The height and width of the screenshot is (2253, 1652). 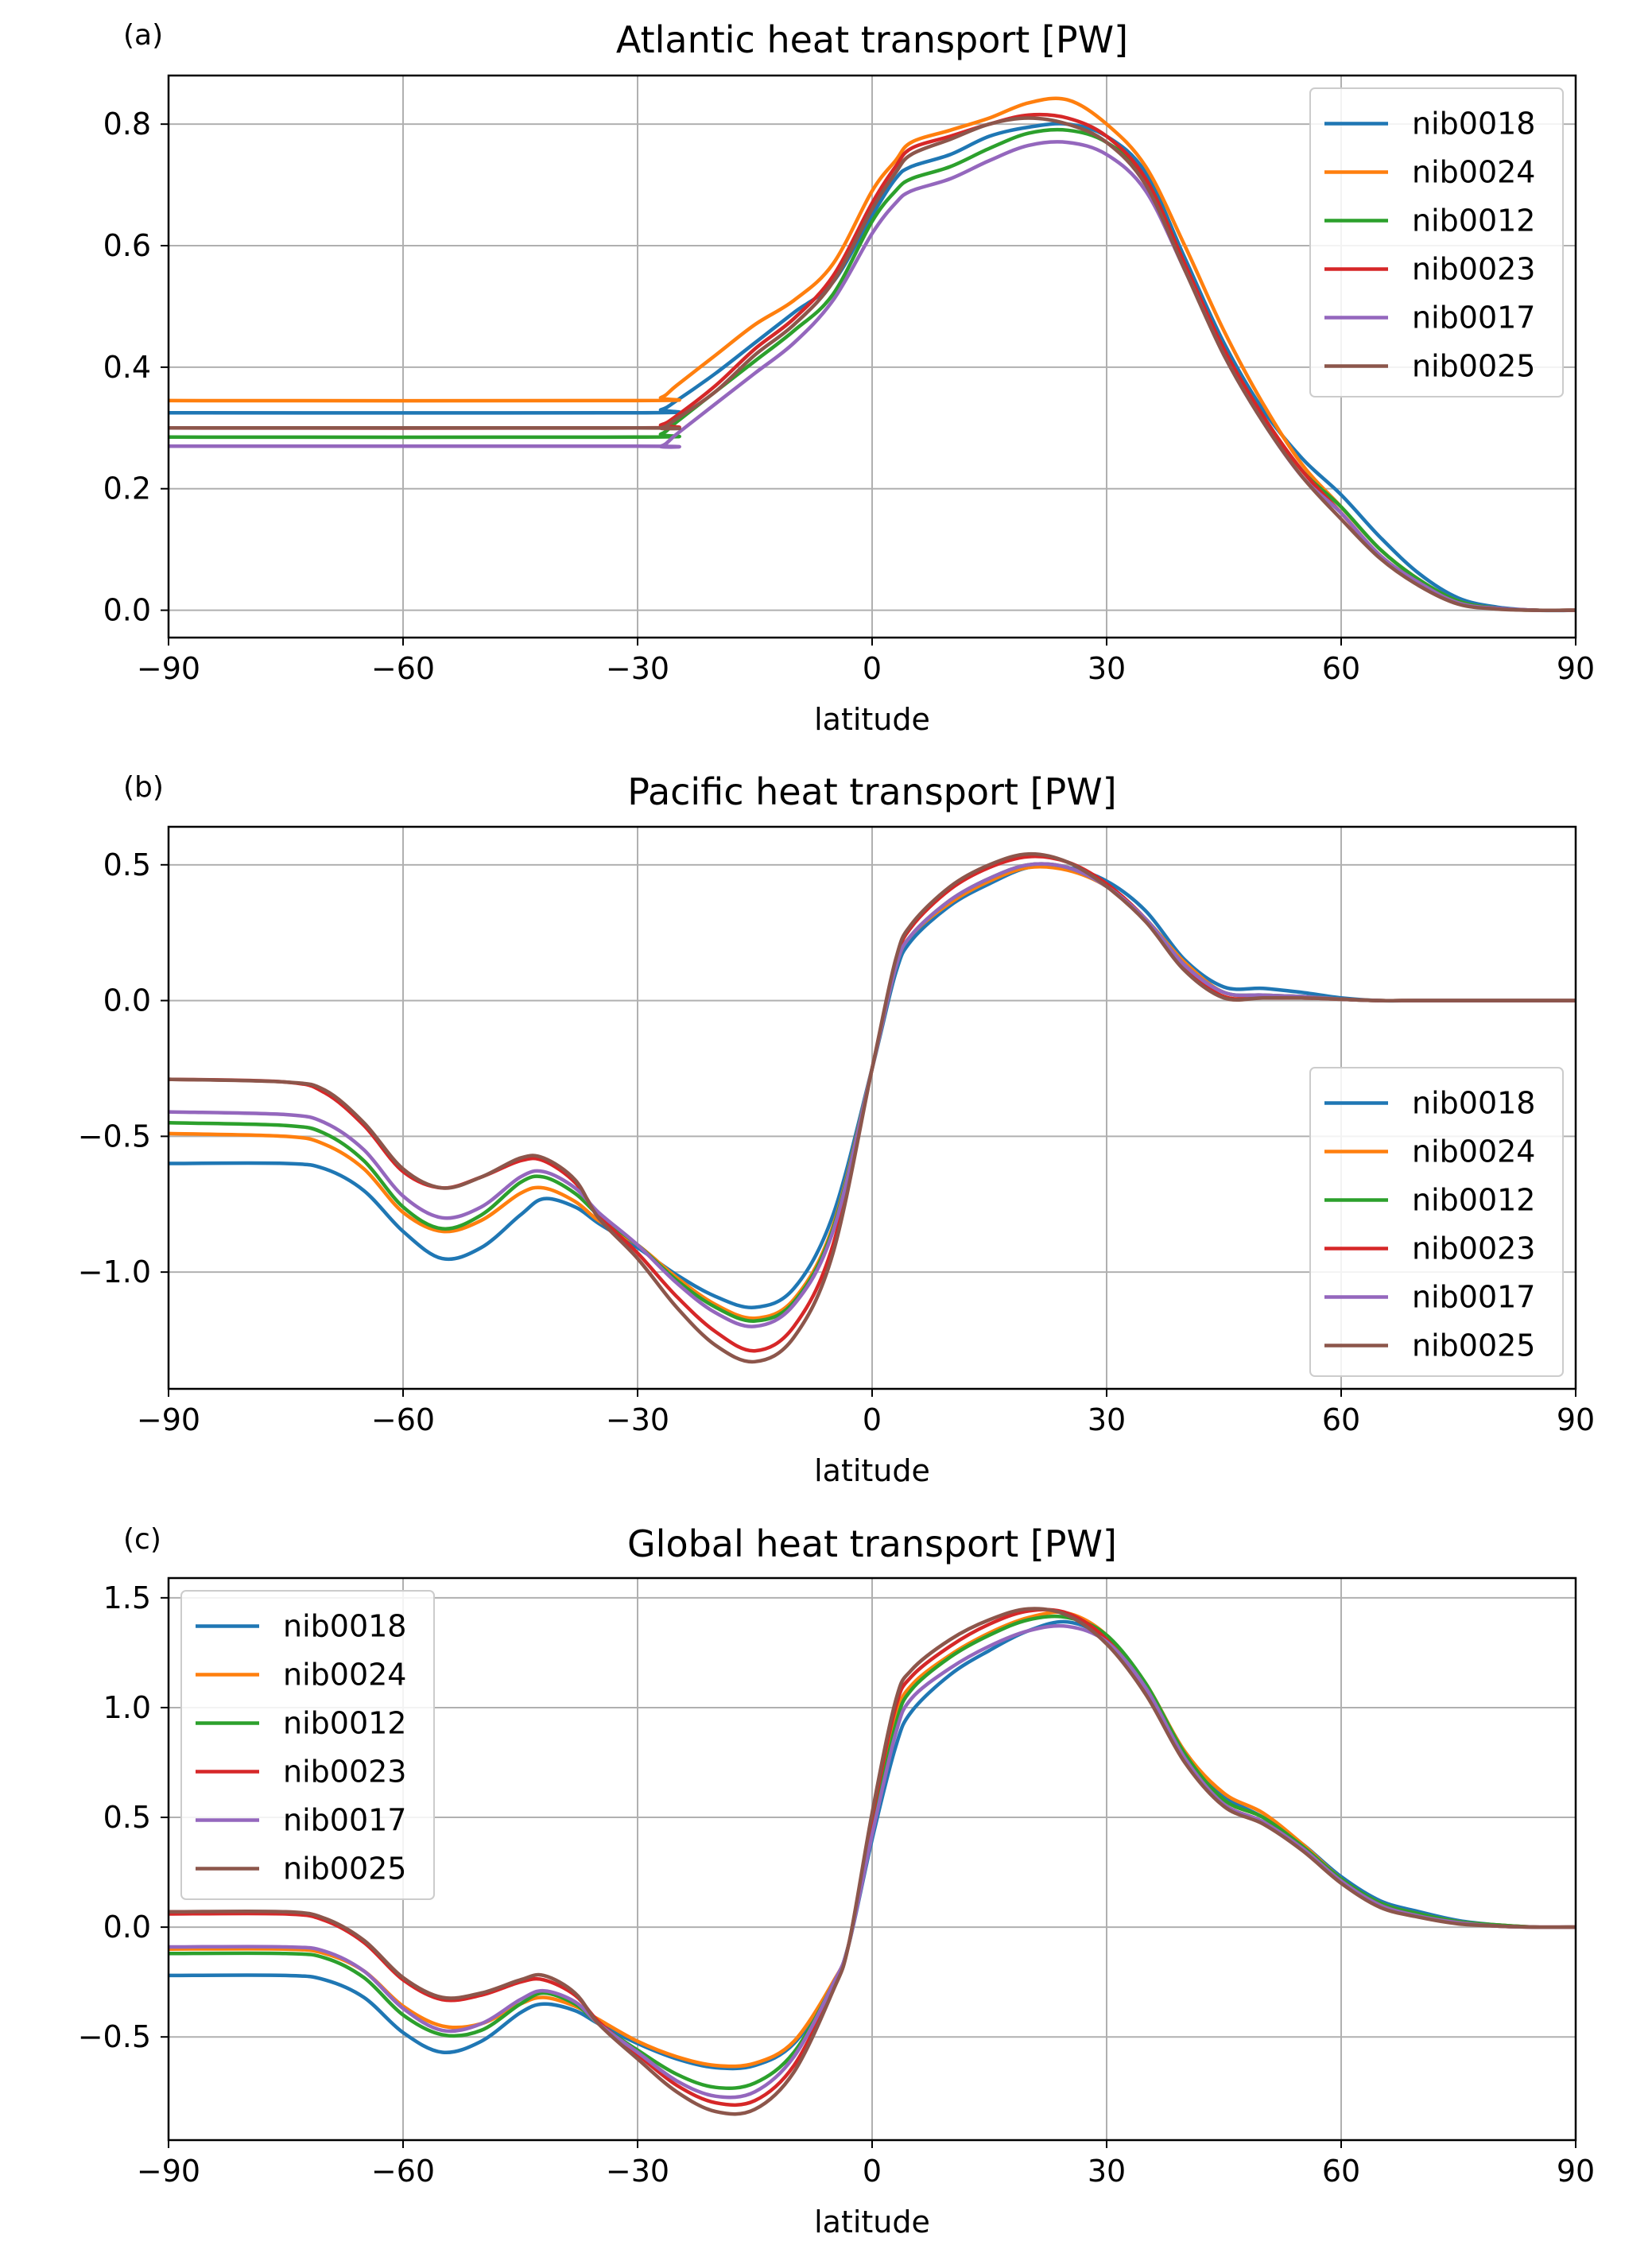 I want to click on panel-label: (c), so click(x=142, y=1539).